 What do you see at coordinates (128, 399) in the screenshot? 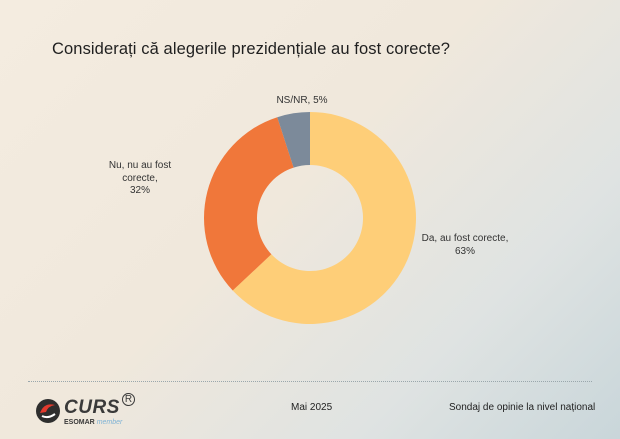
I see `registered-mark: R` at bounding box center [128, 399].